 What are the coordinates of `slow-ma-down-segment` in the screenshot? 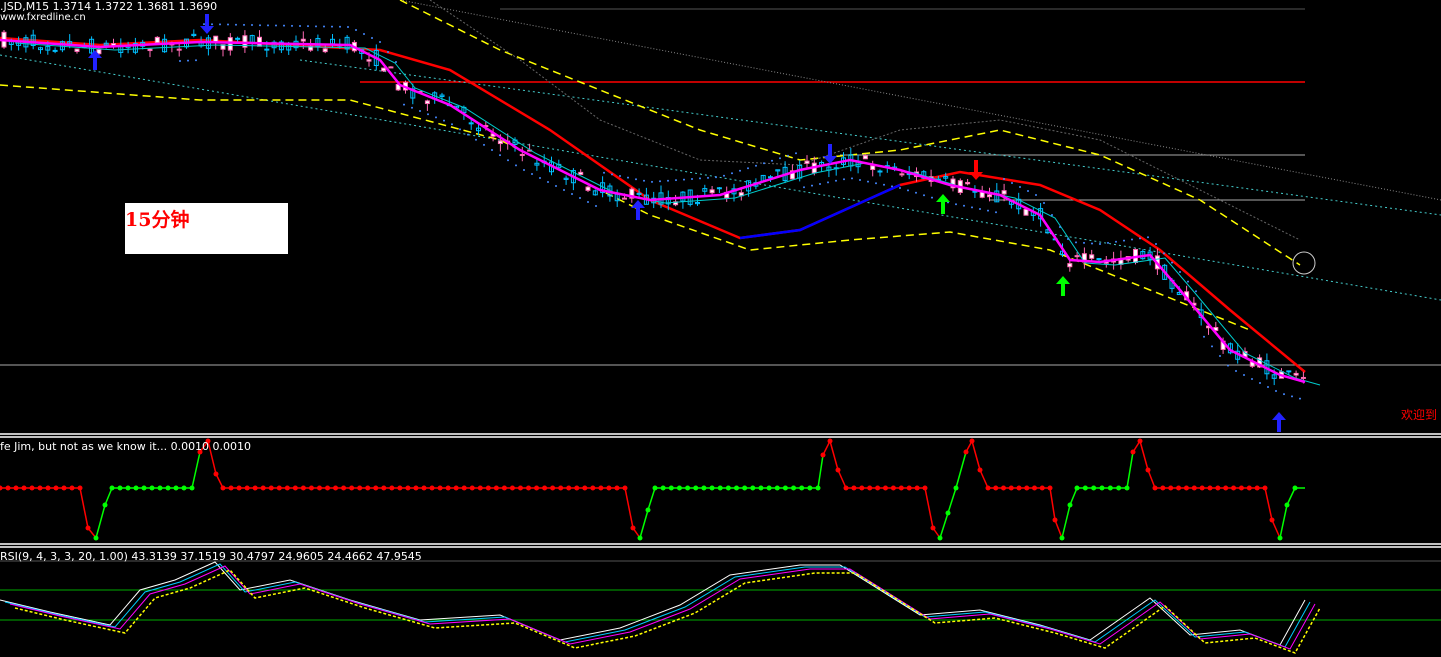 It's located at (820, 211).